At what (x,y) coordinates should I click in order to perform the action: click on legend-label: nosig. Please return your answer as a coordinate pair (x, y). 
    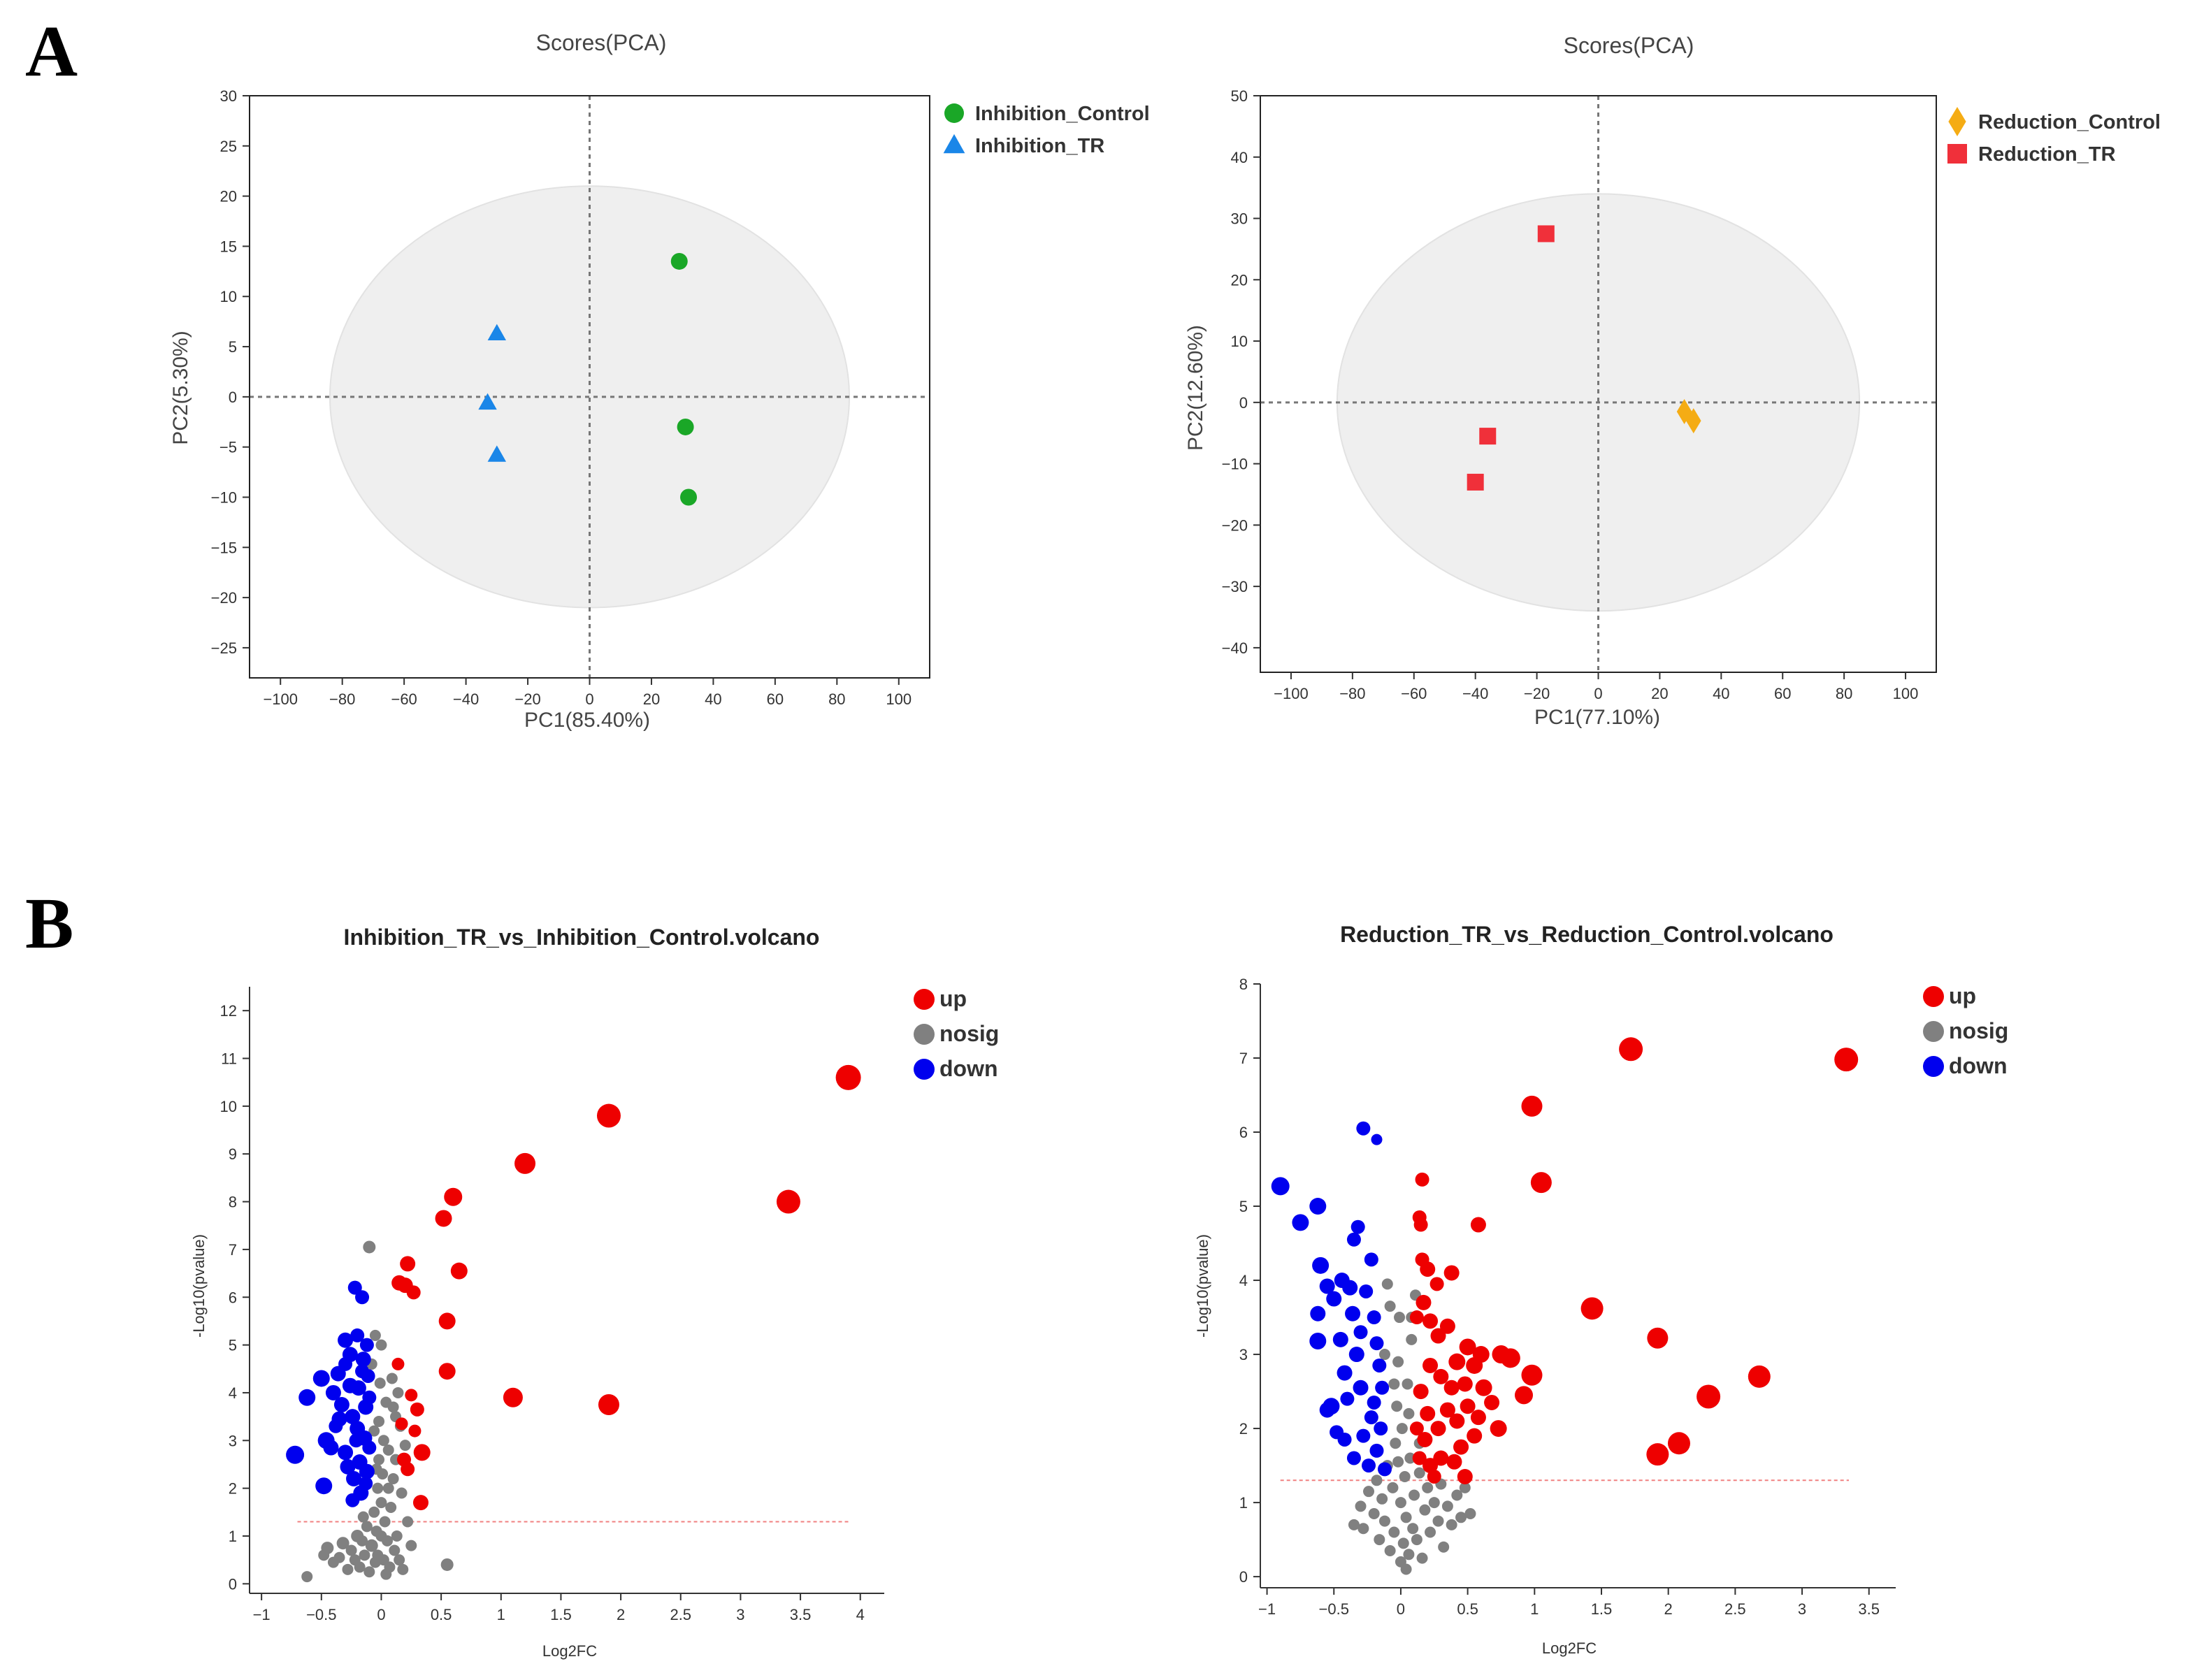
    Looking at the image, I should click on (969, 1033).